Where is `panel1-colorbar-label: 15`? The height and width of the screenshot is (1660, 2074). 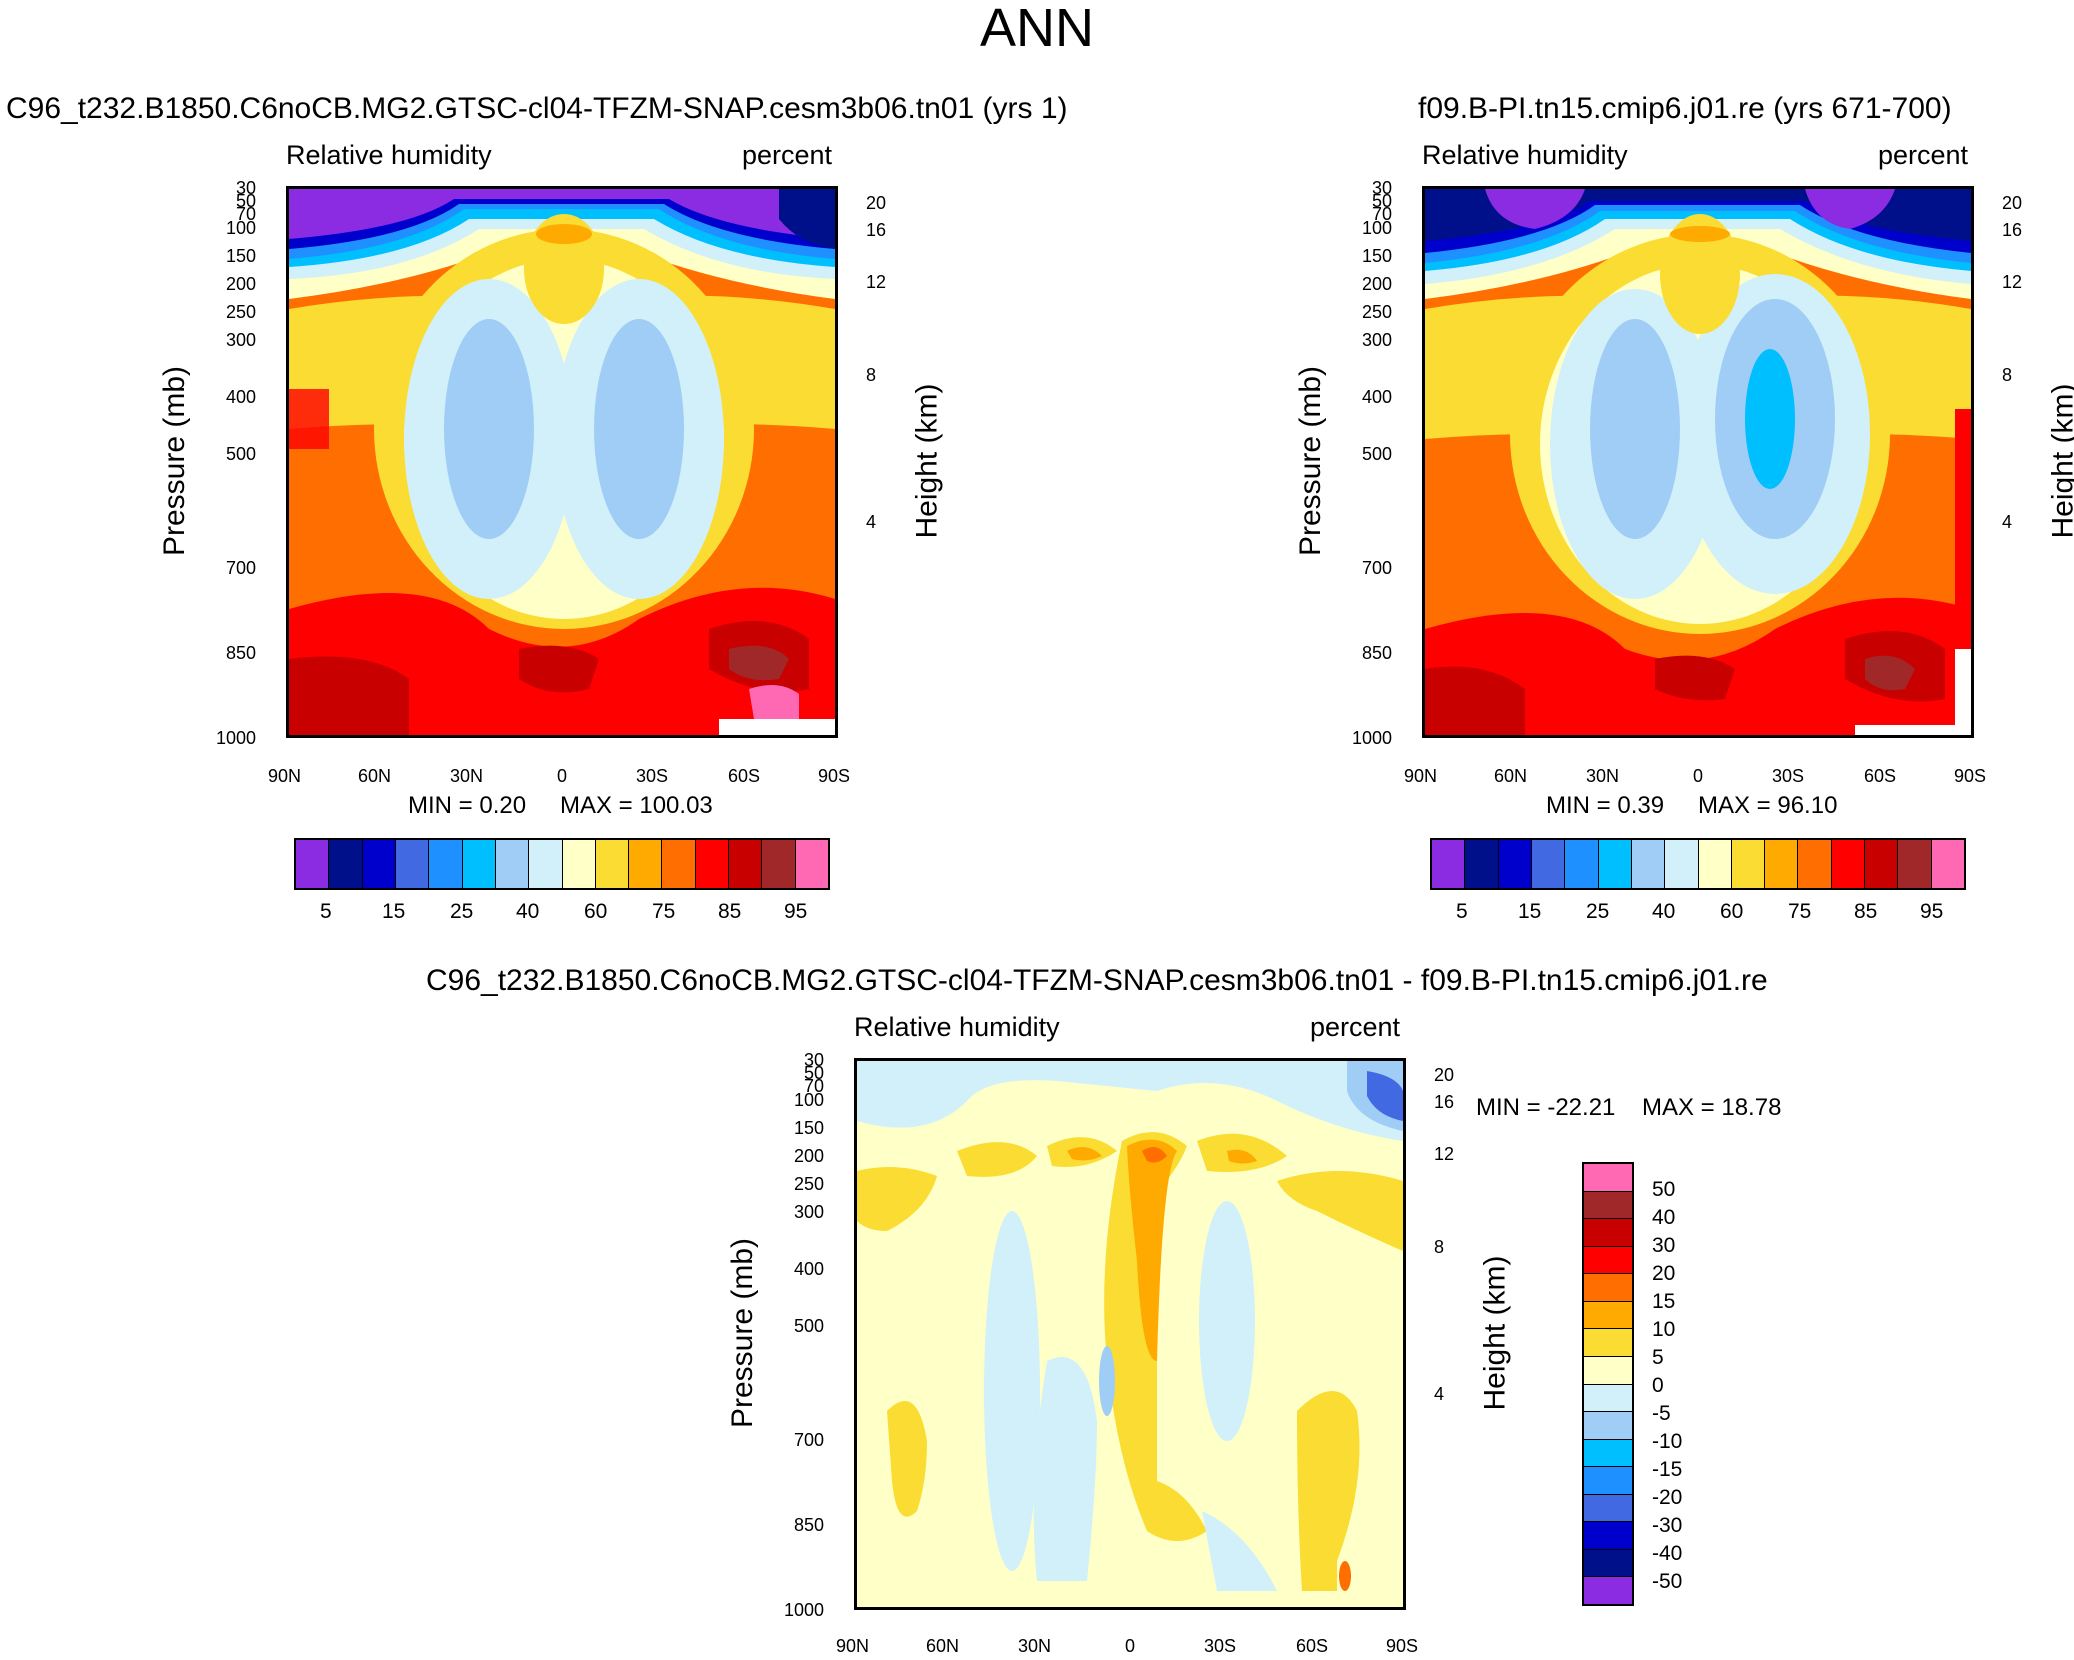
panel1-colorbar-label: 15 is located at coordinates (394, 911).